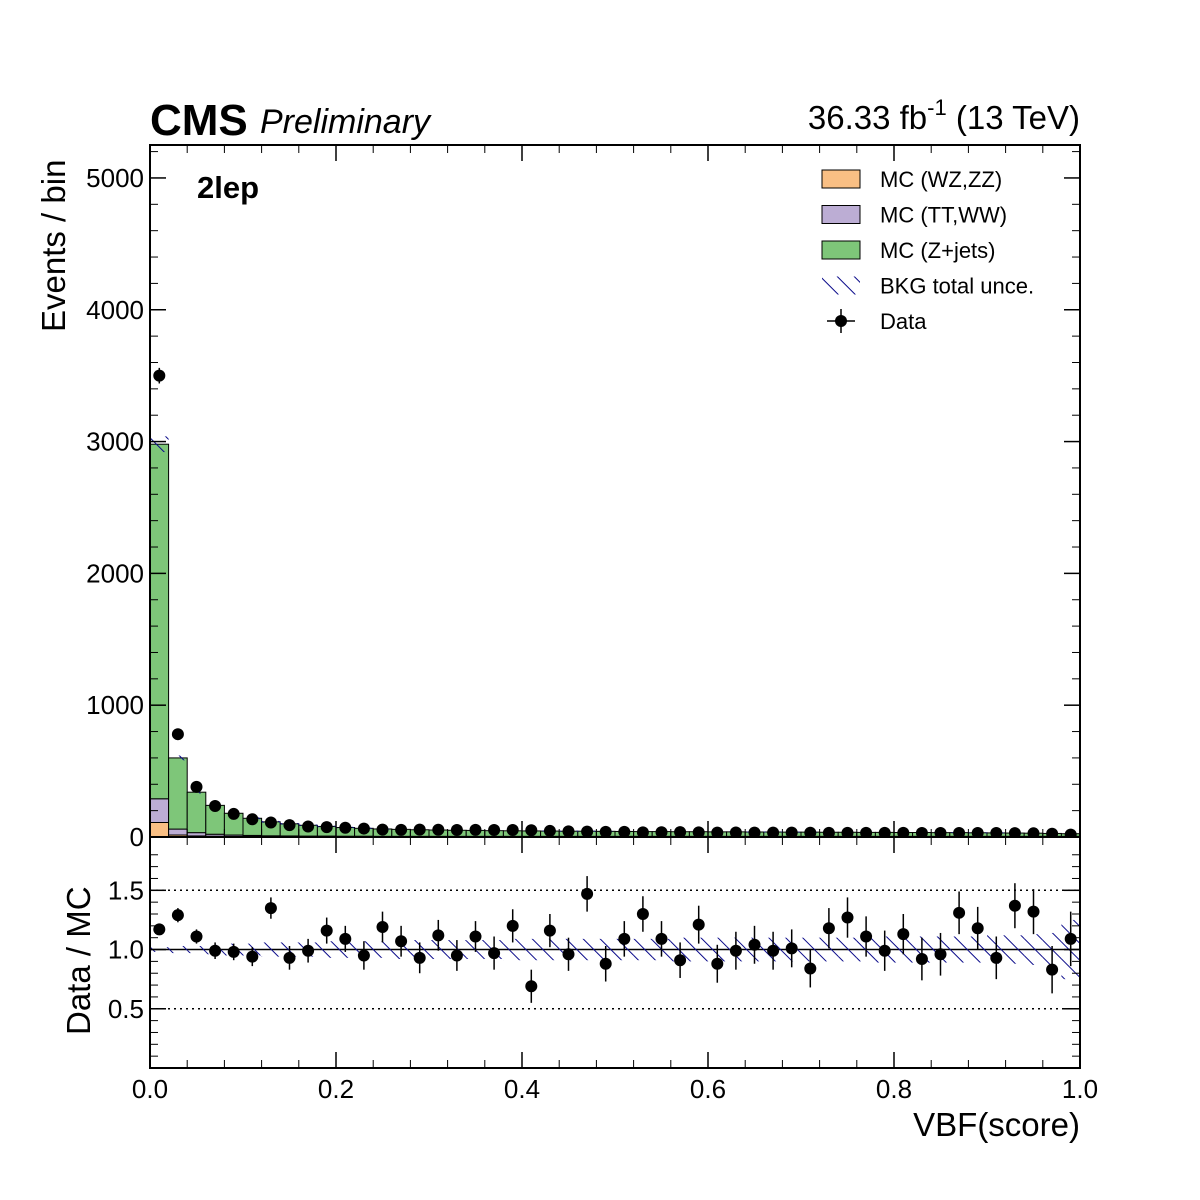  Describe the element at coordinates (841, 321) in the screenshot. I see `legend-marker-dot` at that location.